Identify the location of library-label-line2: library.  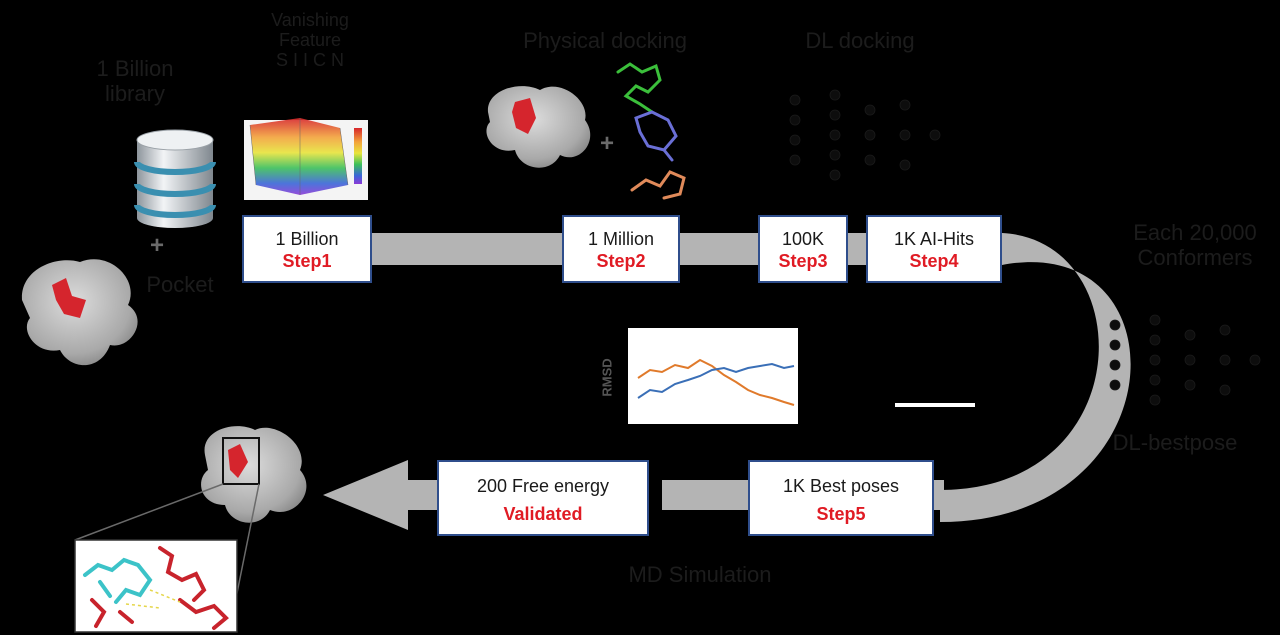
(135, 93).